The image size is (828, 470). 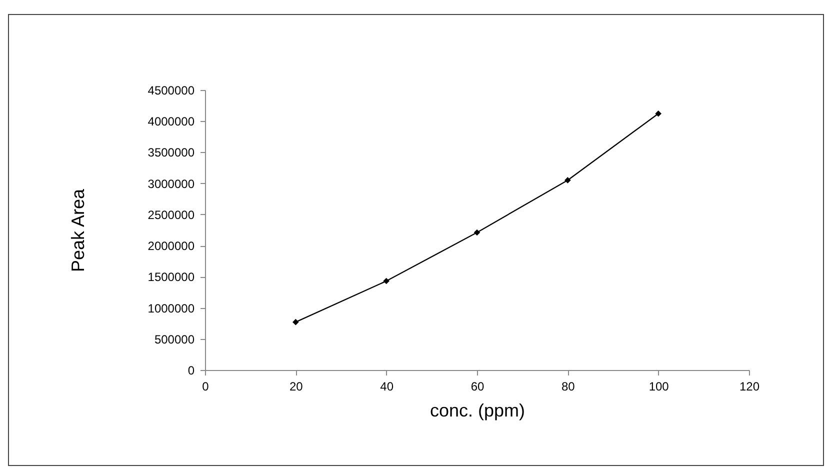 What do you see at coordinates (171, 308) in the screenshot?
I see `y-tick-label: 1000000` at bounding box center [171, 308].